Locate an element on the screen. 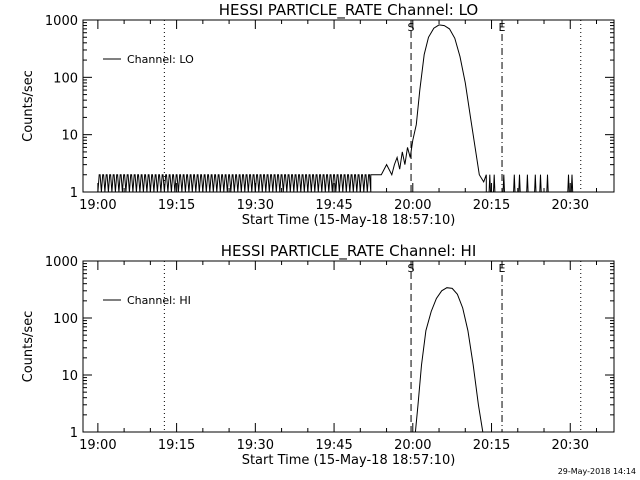  hi-x-tick-label: 20:15 is located at coordinates (491, 445).